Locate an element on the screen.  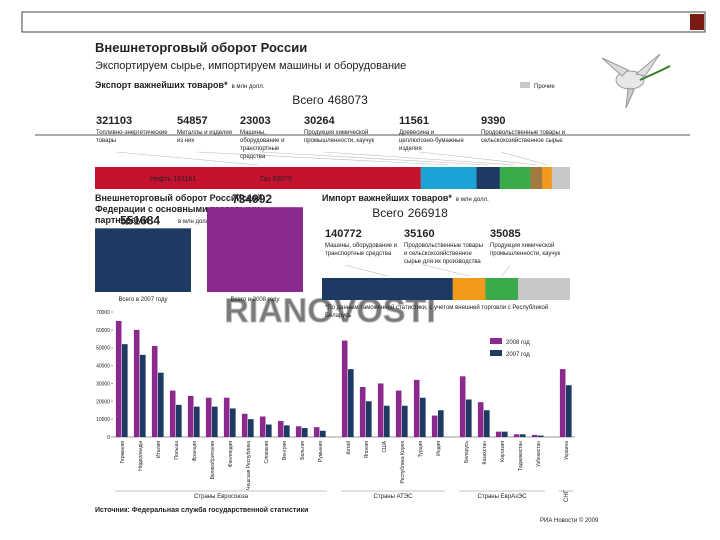
total-value: 468073 is located at coordinates (348, 100).